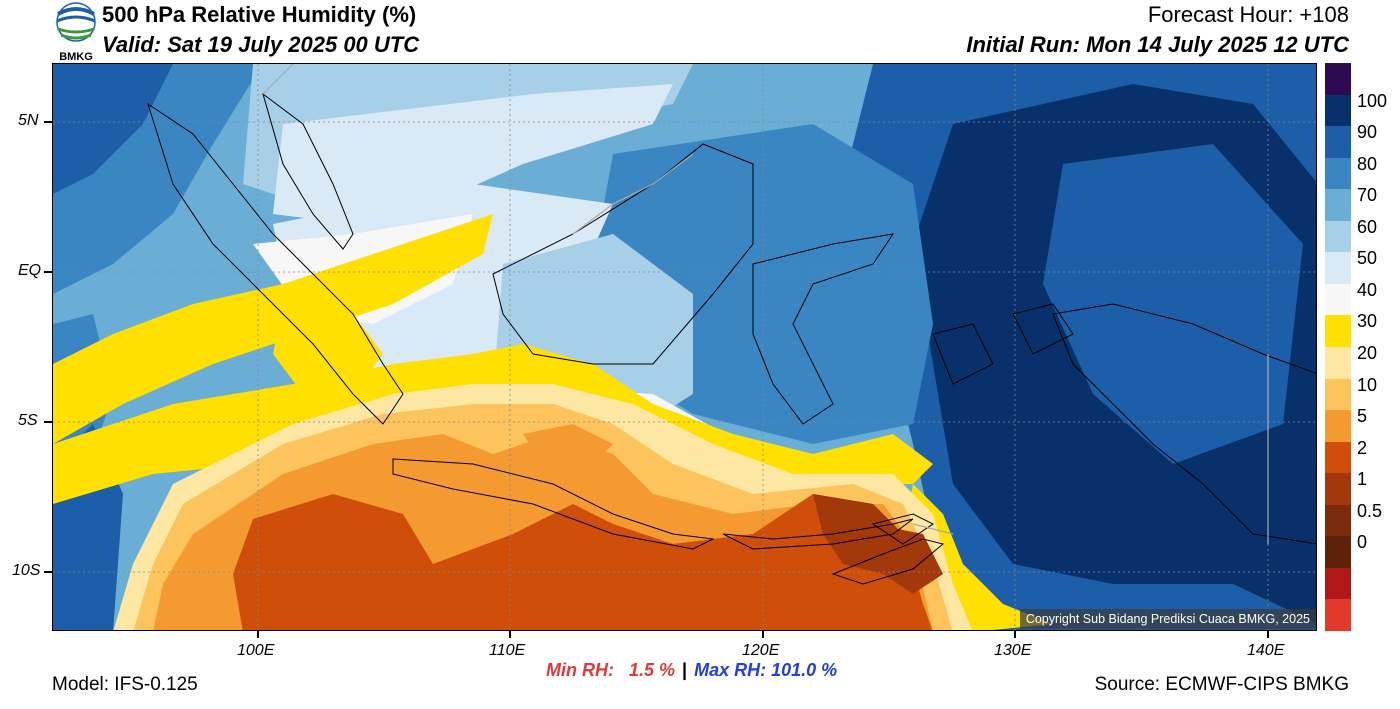 Image resolution: width=1400 pixels, height=709 pixels. What do you see at coordinates (26, 570) in the screenshot?
I see `lat-label-10s: 10S` at bounding box center [26, 570].